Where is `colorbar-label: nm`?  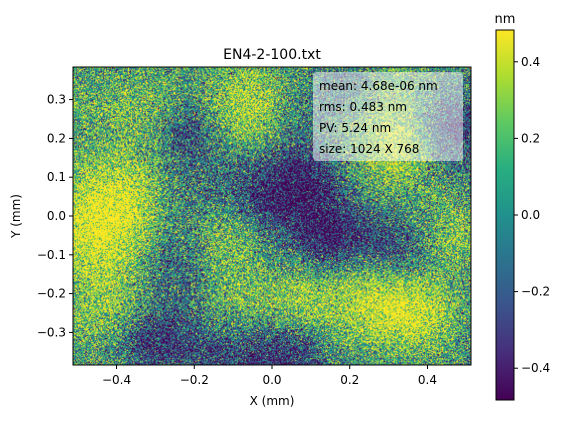
colorbar-label: nm is located at coordinates (505, 19).